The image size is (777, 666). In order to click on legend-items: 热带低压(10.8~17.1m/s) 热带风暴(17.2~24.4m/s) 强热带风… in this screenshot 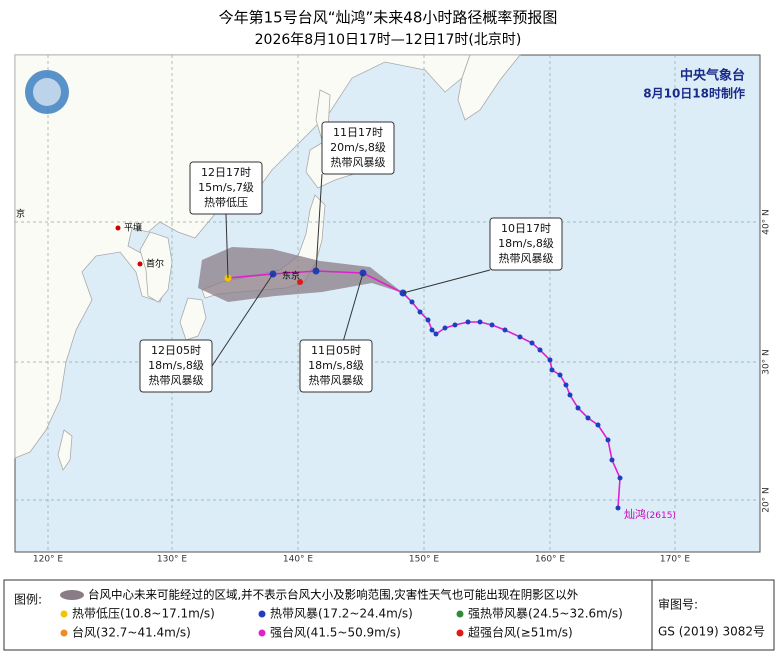, I will do `click(341, 623)`.